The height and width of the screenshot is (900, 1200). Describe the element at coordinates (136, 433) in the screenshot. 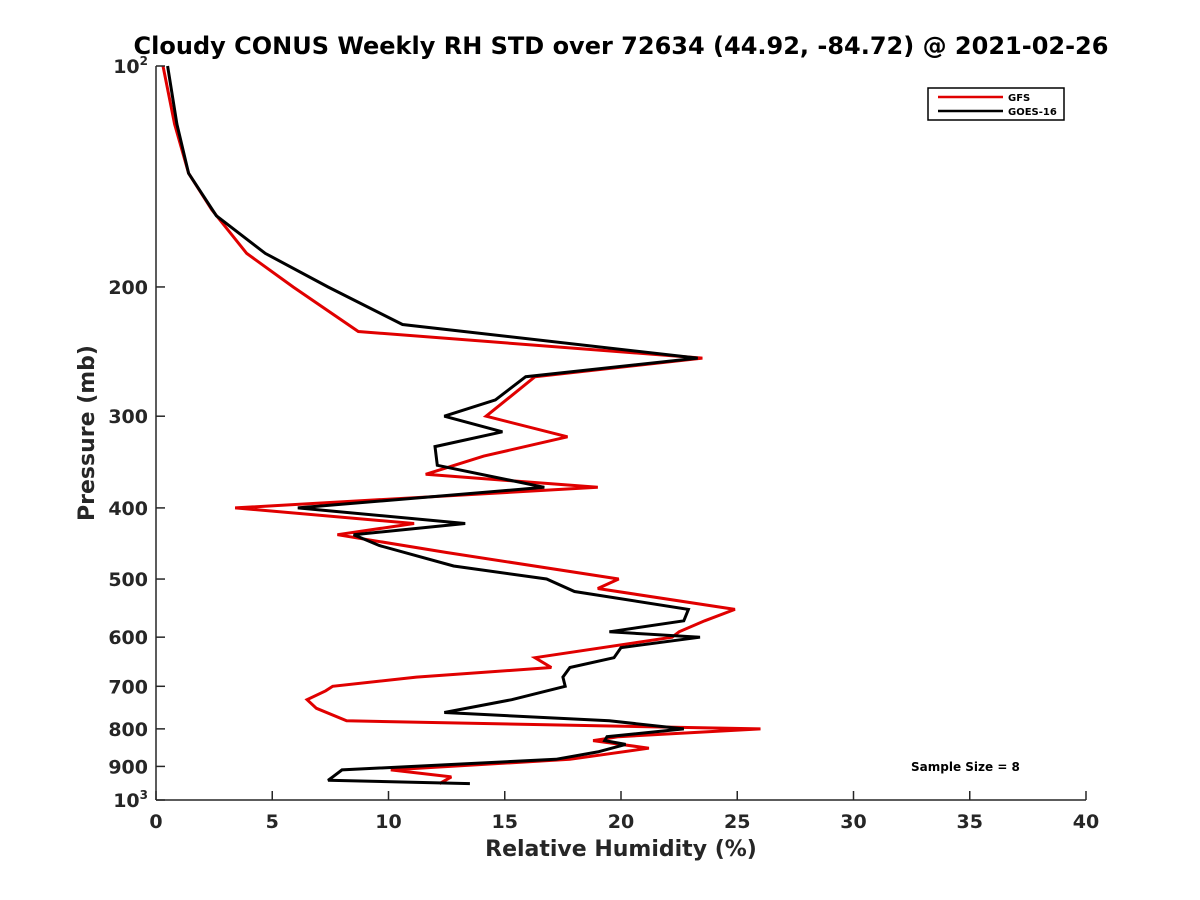

I see `y-axis-ticks: 10² 200 300 400 500 600 700 800 900 10³` at that location.